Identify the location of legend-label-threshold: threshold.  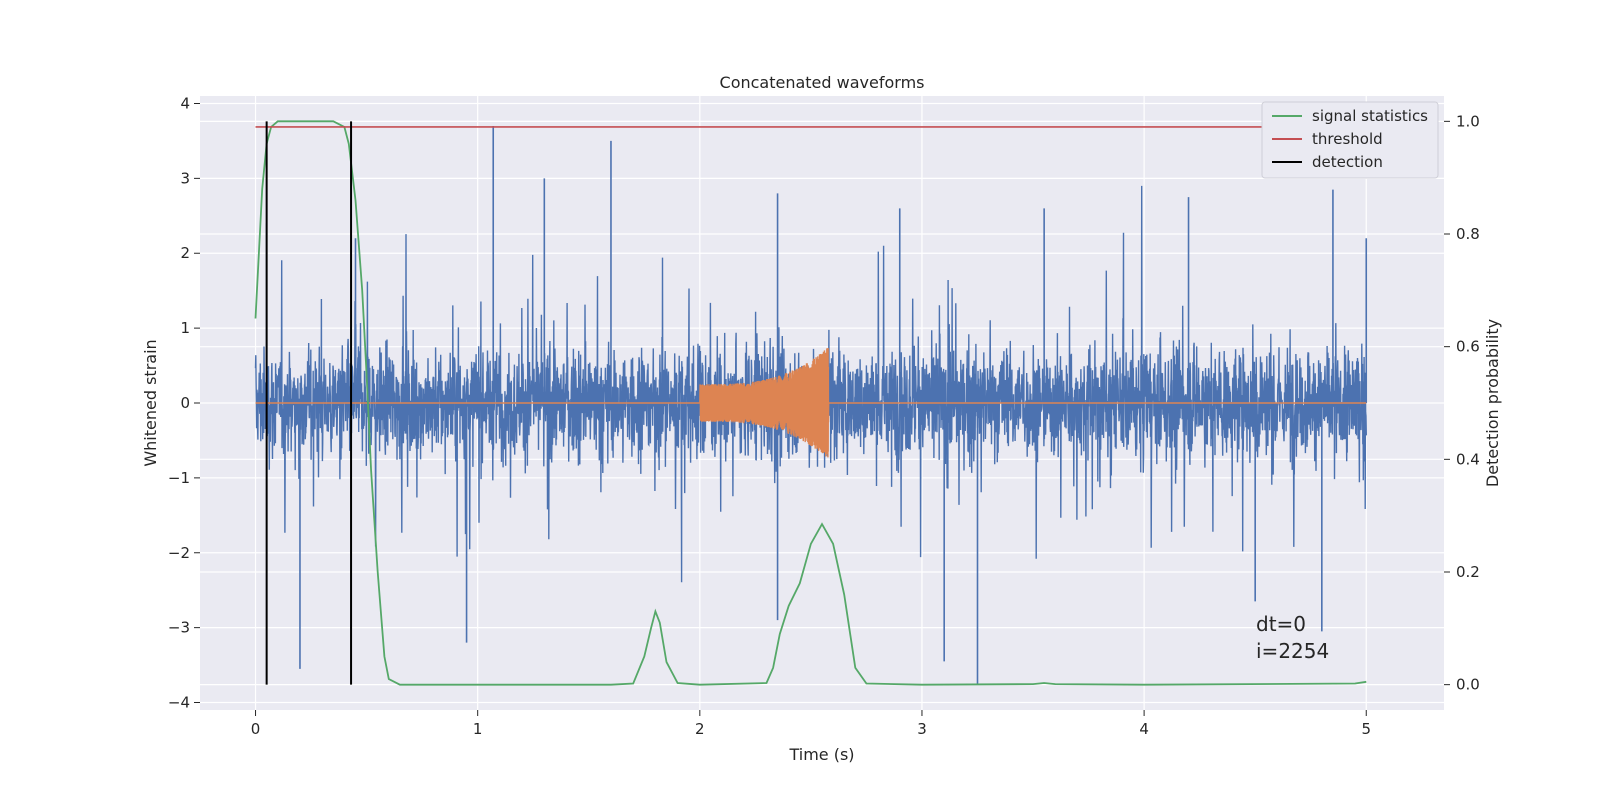
(1347, 139).